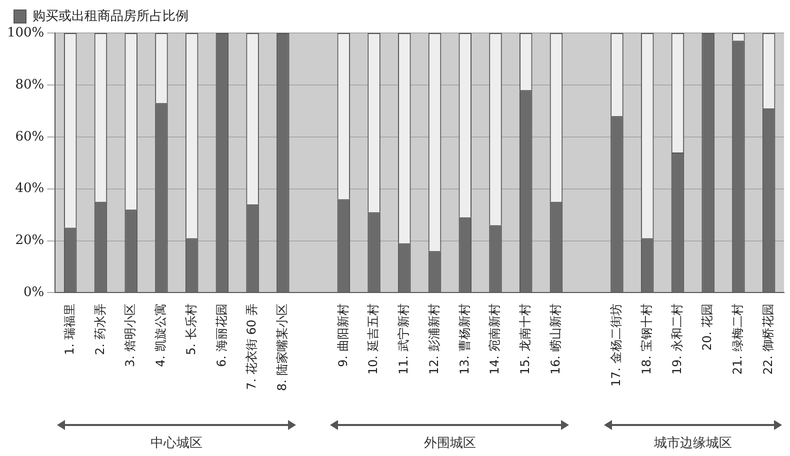 This screenshot has width=790, height=456. I want to click on y-tick-label: 0%, so click(34, 292).